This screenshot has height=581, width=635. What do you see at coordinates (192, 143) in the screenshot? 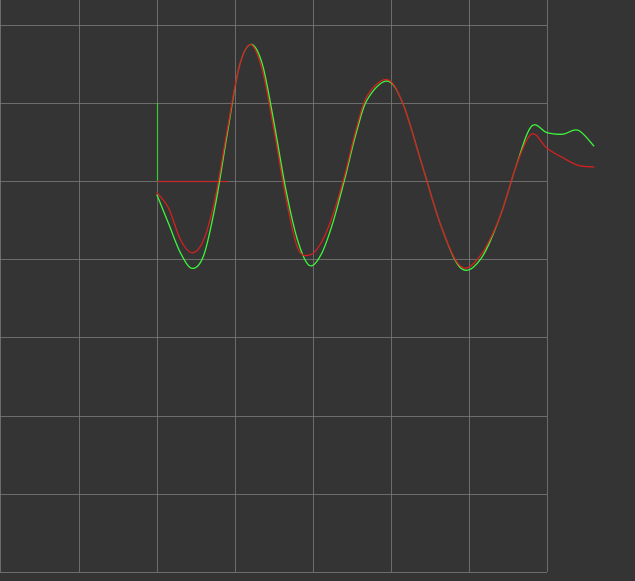
I see `axes` at bounding box center [192, 143].